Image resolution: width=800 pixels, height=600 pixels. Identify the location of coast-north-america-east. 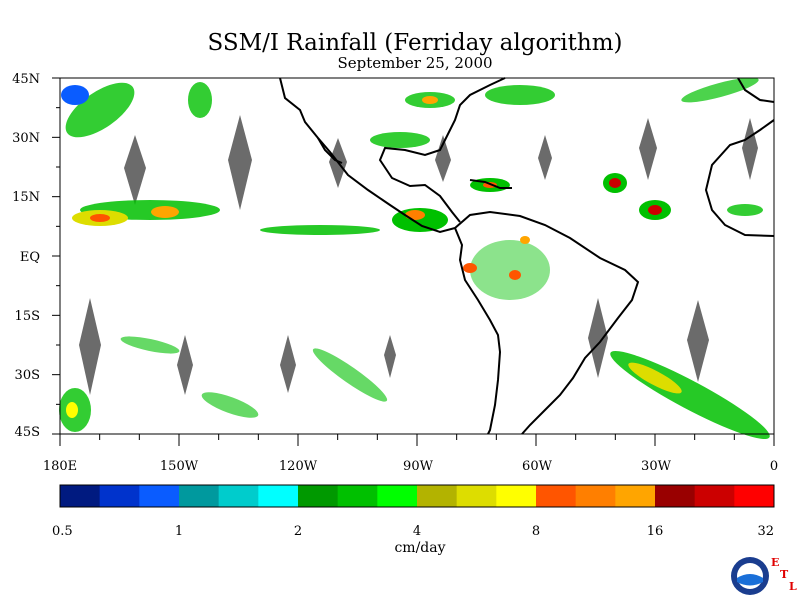
(442, 150).